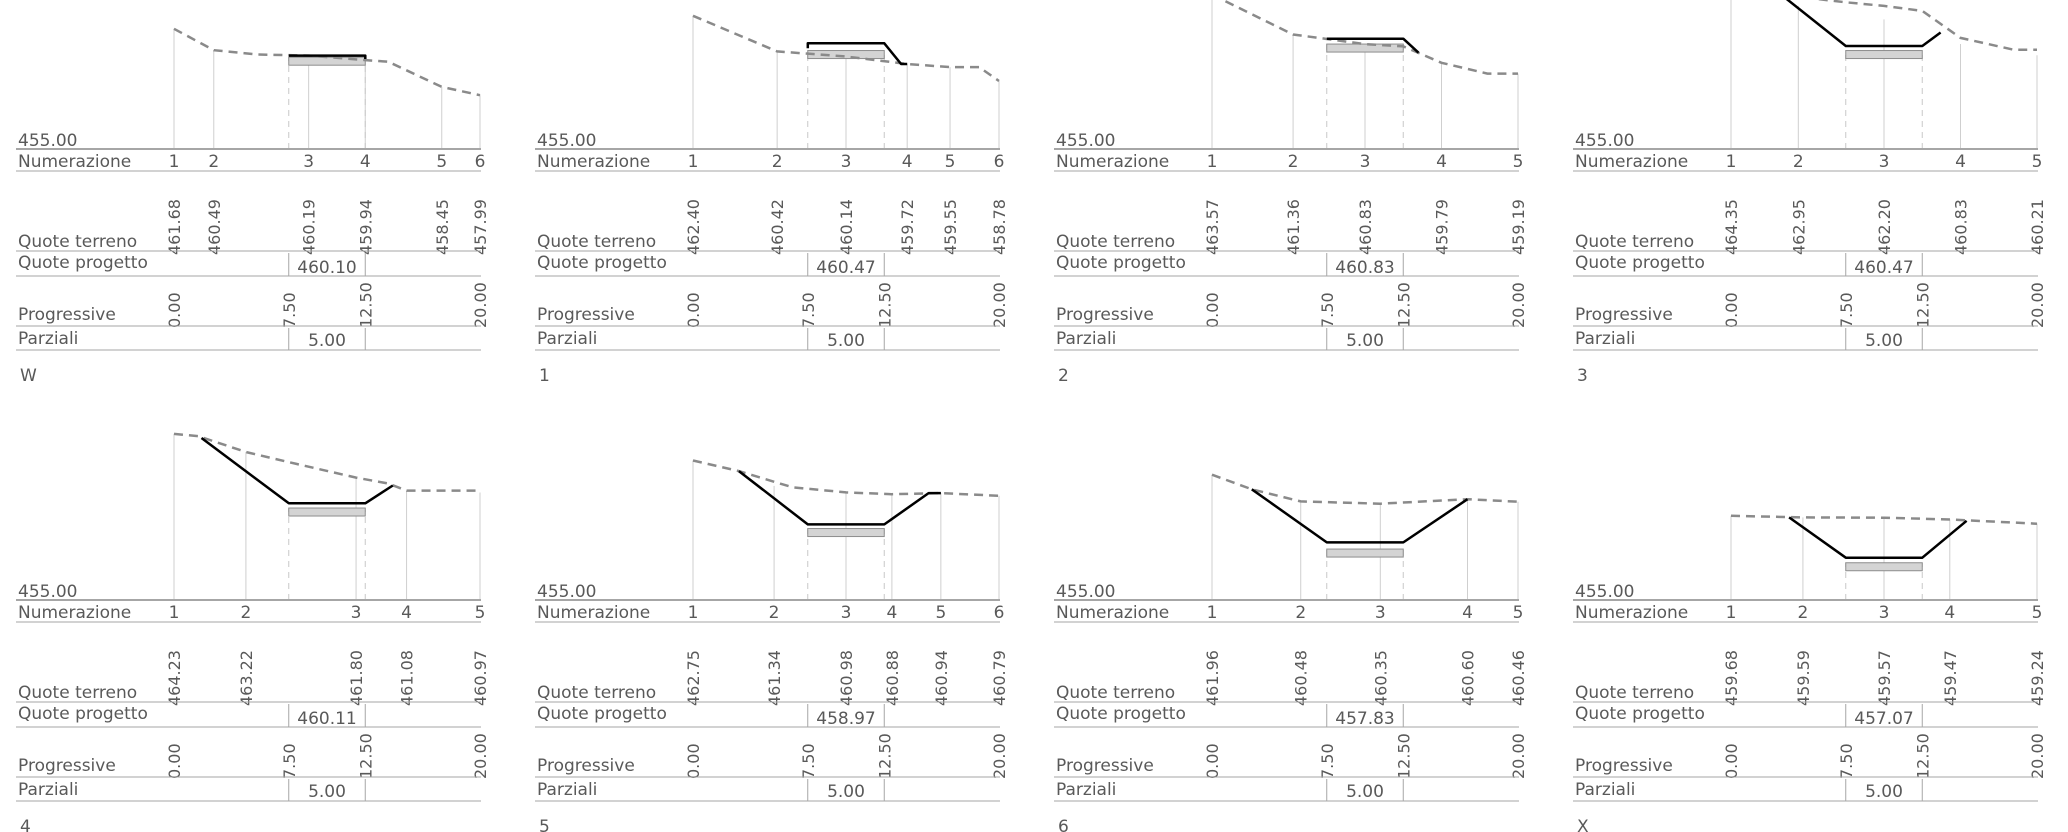 The width and height of the screenshot is (2068, 832). What do you see at coordinates (693, 678) in the screenshot?
I see `terrain-elevation-value: 462.75` at bounding box center [693, 678].